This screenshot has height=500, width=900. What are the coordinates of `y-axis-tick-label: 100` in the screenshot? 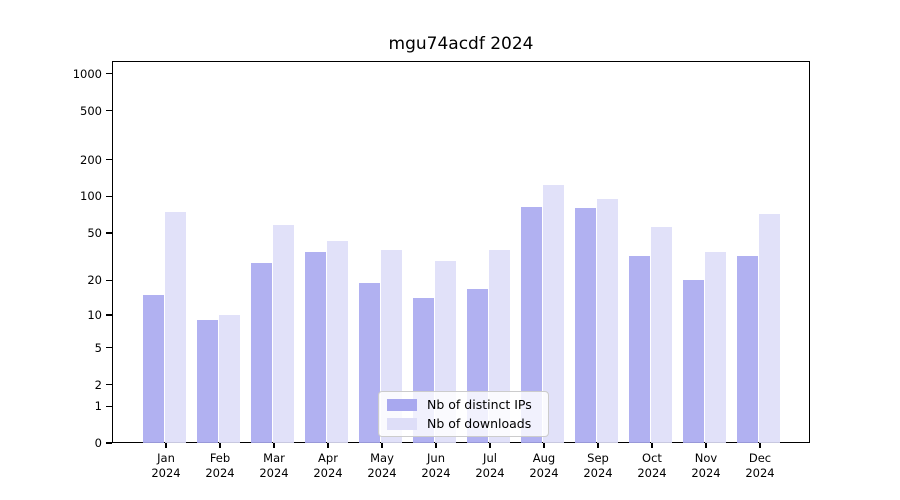 It's located at (91, 196).